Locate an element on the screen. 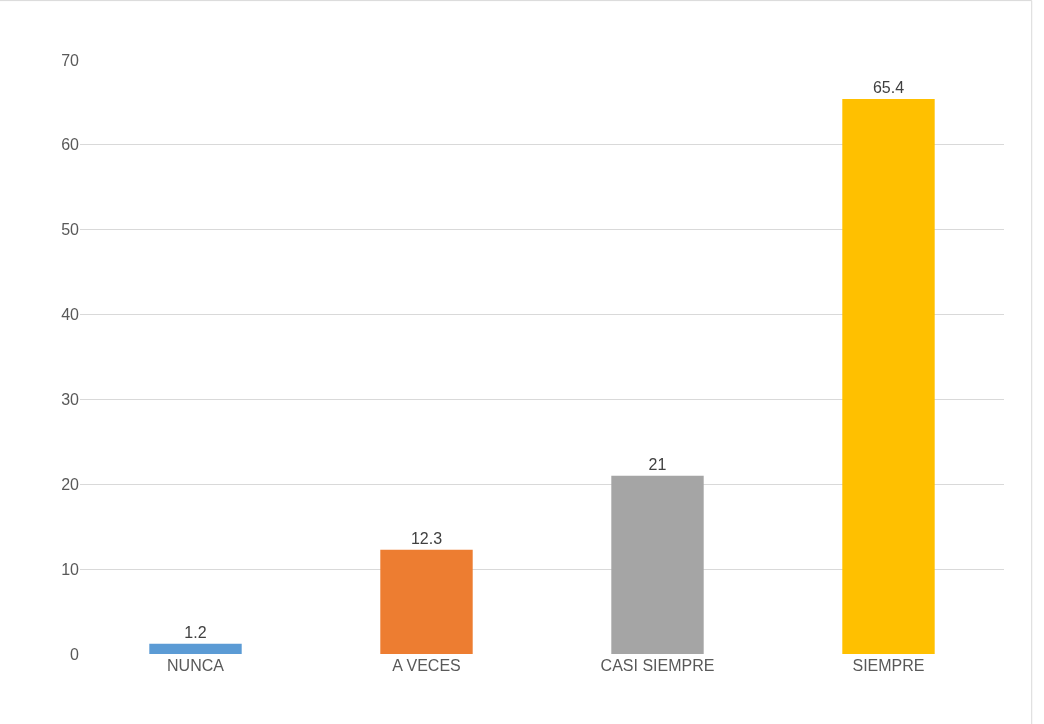 The height and width of the screenshot is (724, 1044). y-tick-label: 50 is located at coordinates (70, 230).